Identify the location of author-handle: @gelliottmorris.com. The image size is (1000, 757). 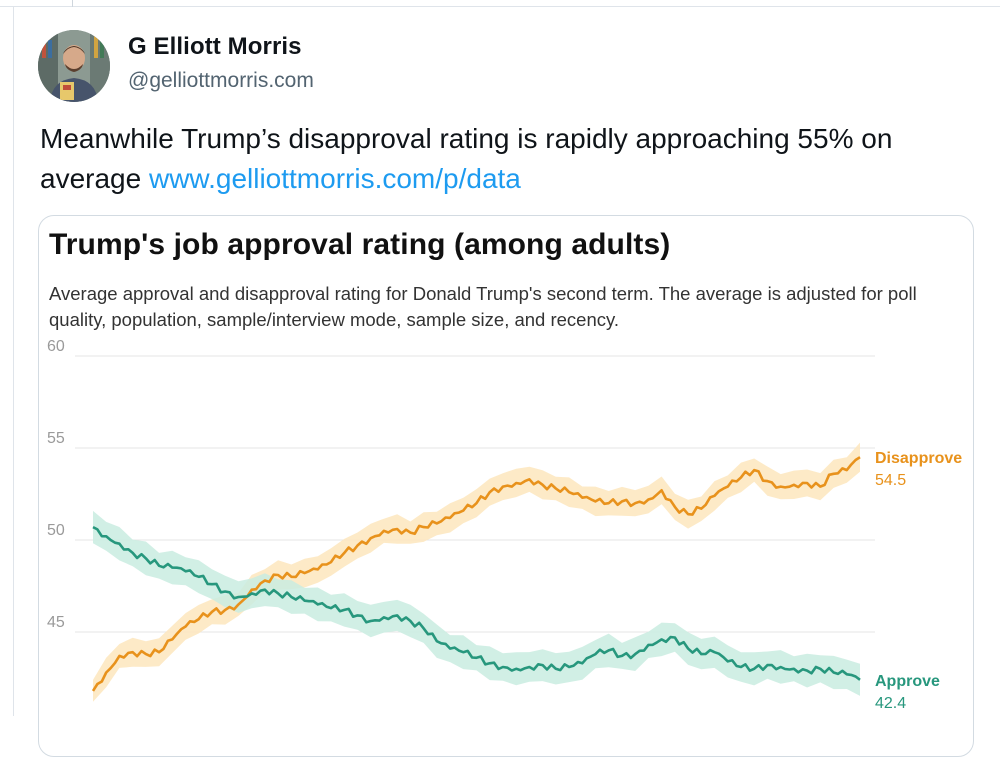
(221, 80).